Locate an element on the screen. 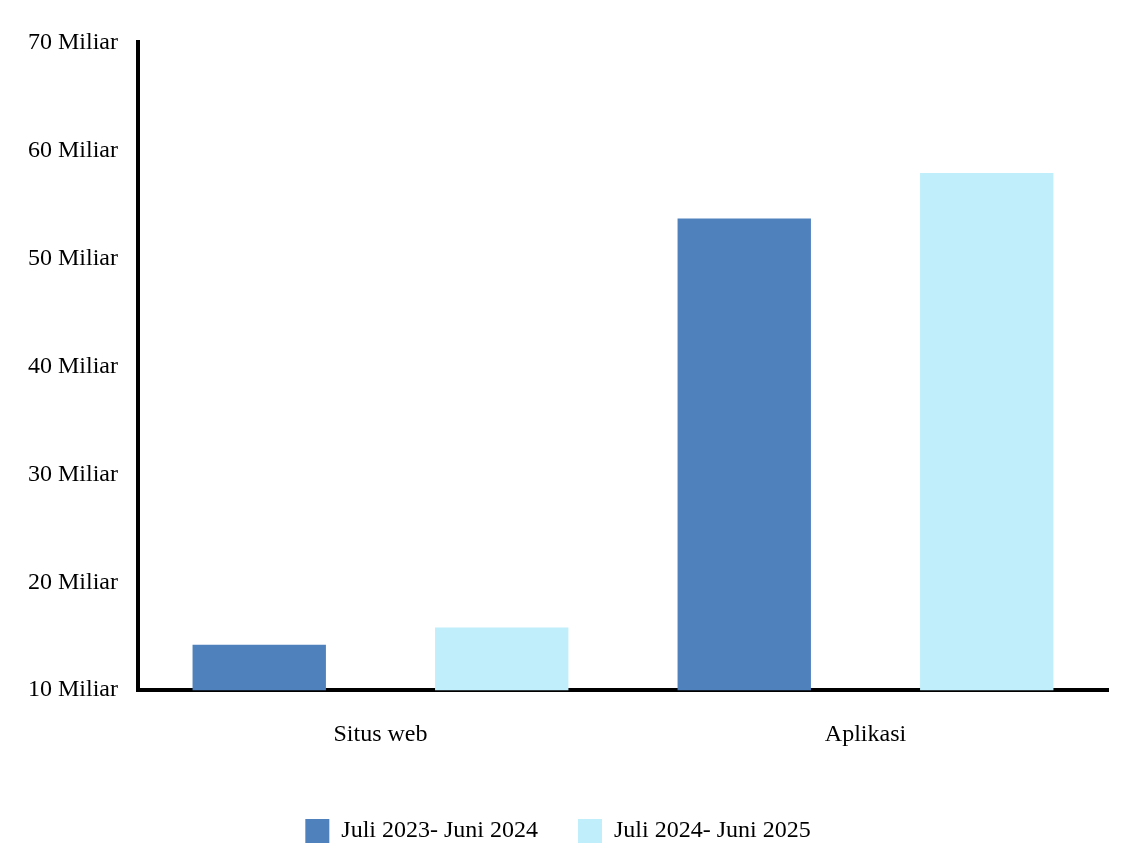  y-tick-label: 10 Miliar is located at coordinates (72, 688).